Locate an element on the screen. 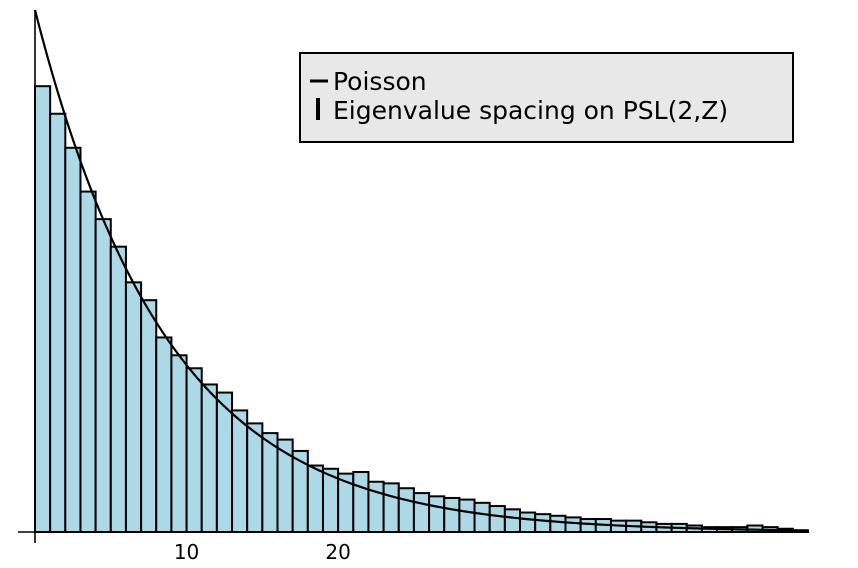 The image size is (858, 568). legend-label-poisson: Poisson is located at coordinates (380, 81).